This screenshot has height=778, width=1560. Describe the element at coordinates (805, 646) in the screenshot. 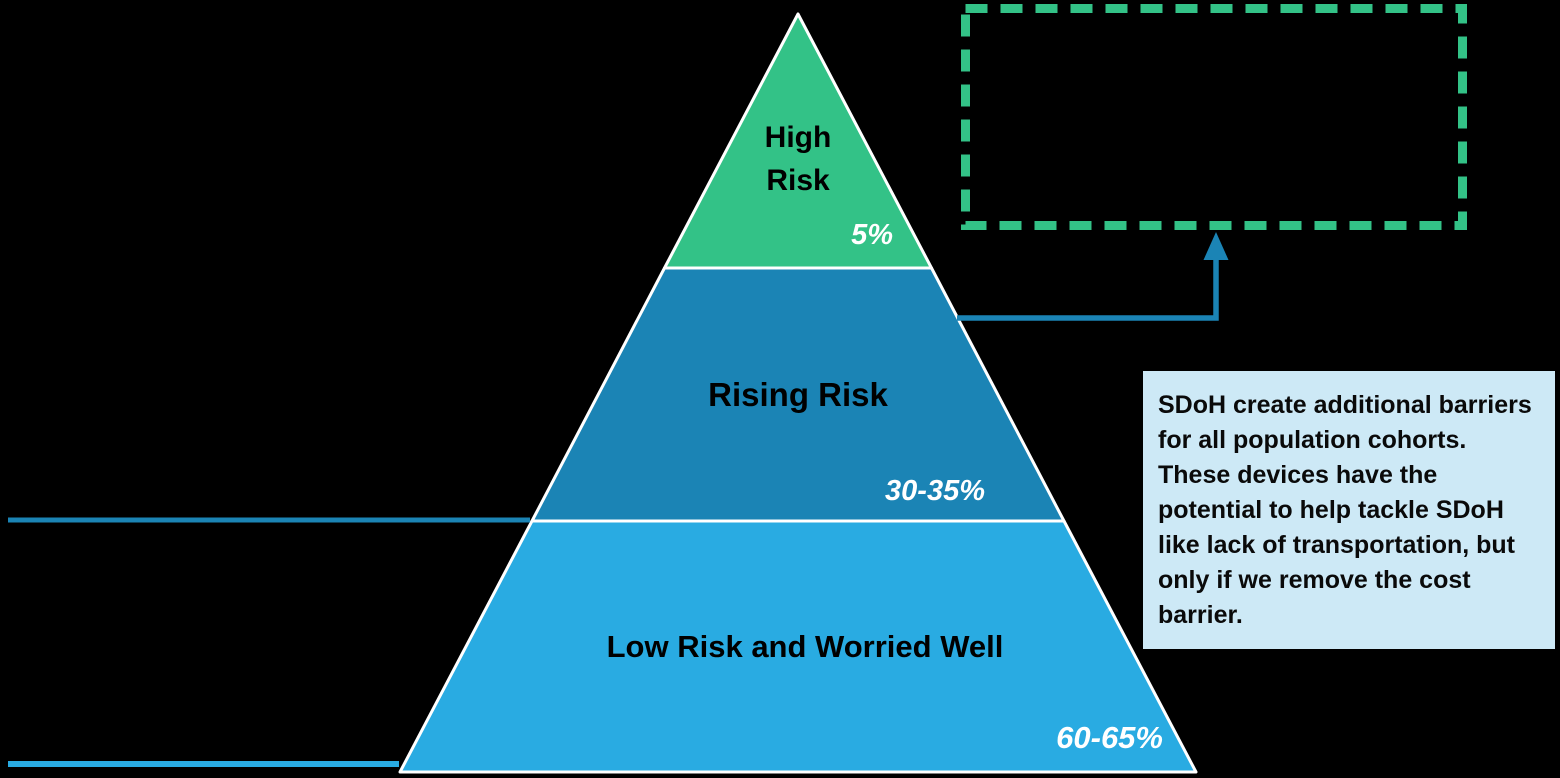

I see `low-risk-label: Low Risk and Worried Well` at that location.